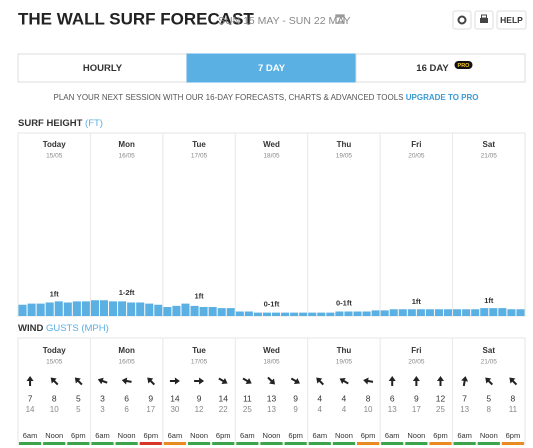  Describe the element at coordinates (513, 398) in the screenshot. I see `wind-speed: 8` at that location.